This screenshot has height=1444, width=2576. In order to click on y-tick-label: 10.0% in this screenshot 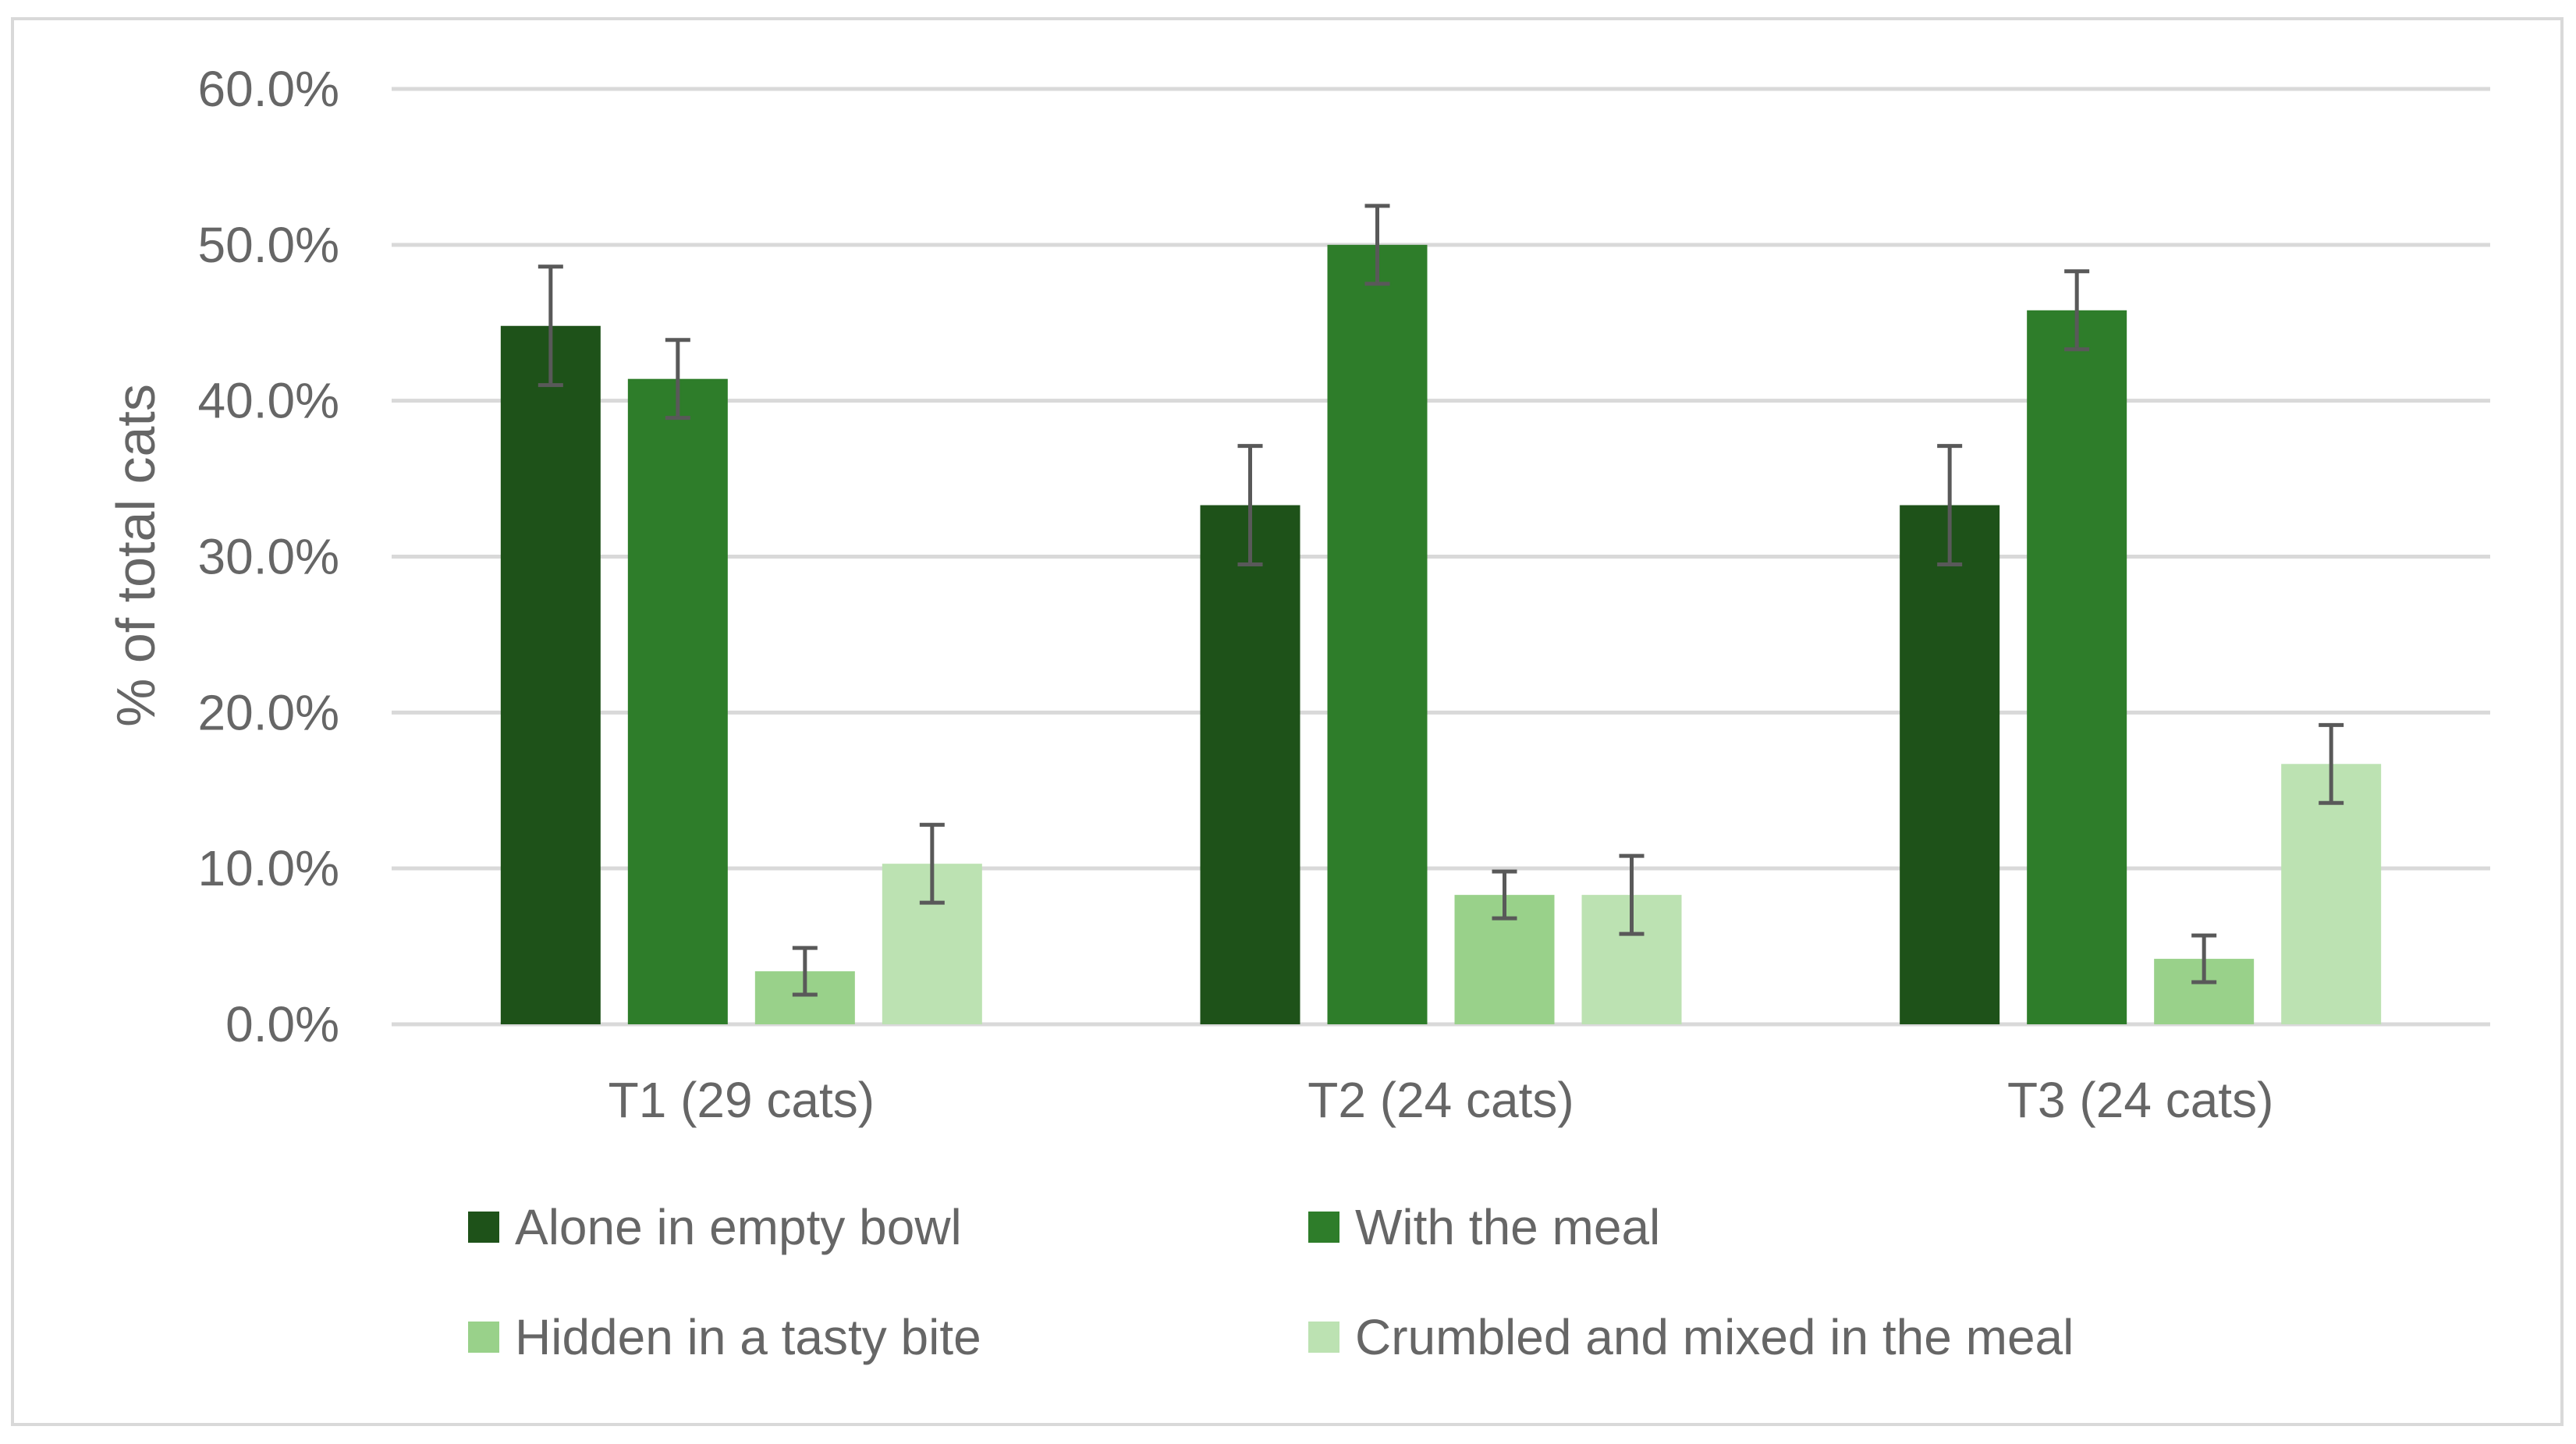, I will do `click(268, 868)`.